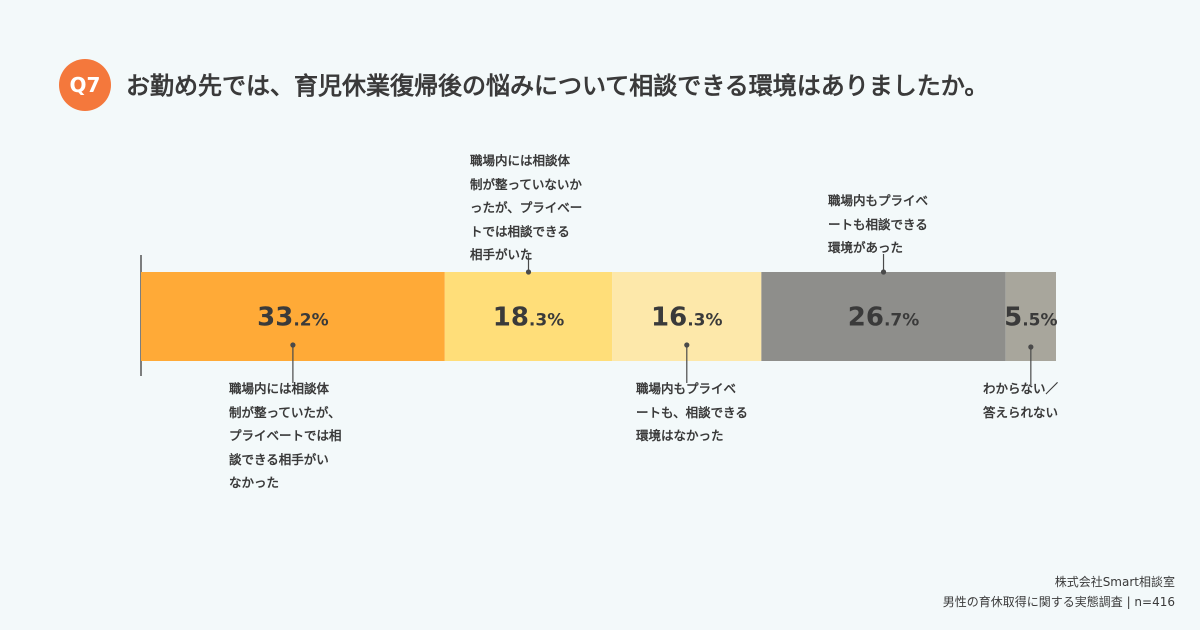 This screenshot has height=630, width=1200. I want to click on label-segment-4: わからない／ 答えられない, so click(1021, 400).